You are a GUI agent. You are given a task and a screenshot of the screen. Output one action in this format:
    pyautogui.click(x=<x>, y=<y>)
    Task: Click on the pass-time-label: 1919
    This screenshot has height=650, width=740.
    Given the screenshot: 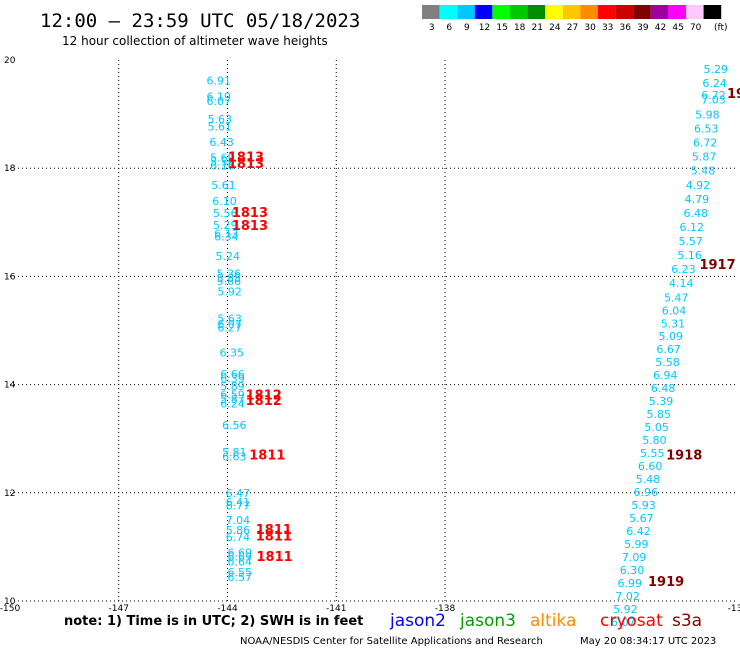 What is the action you would take?
    pyautogui.click(x=666, y=582)
    